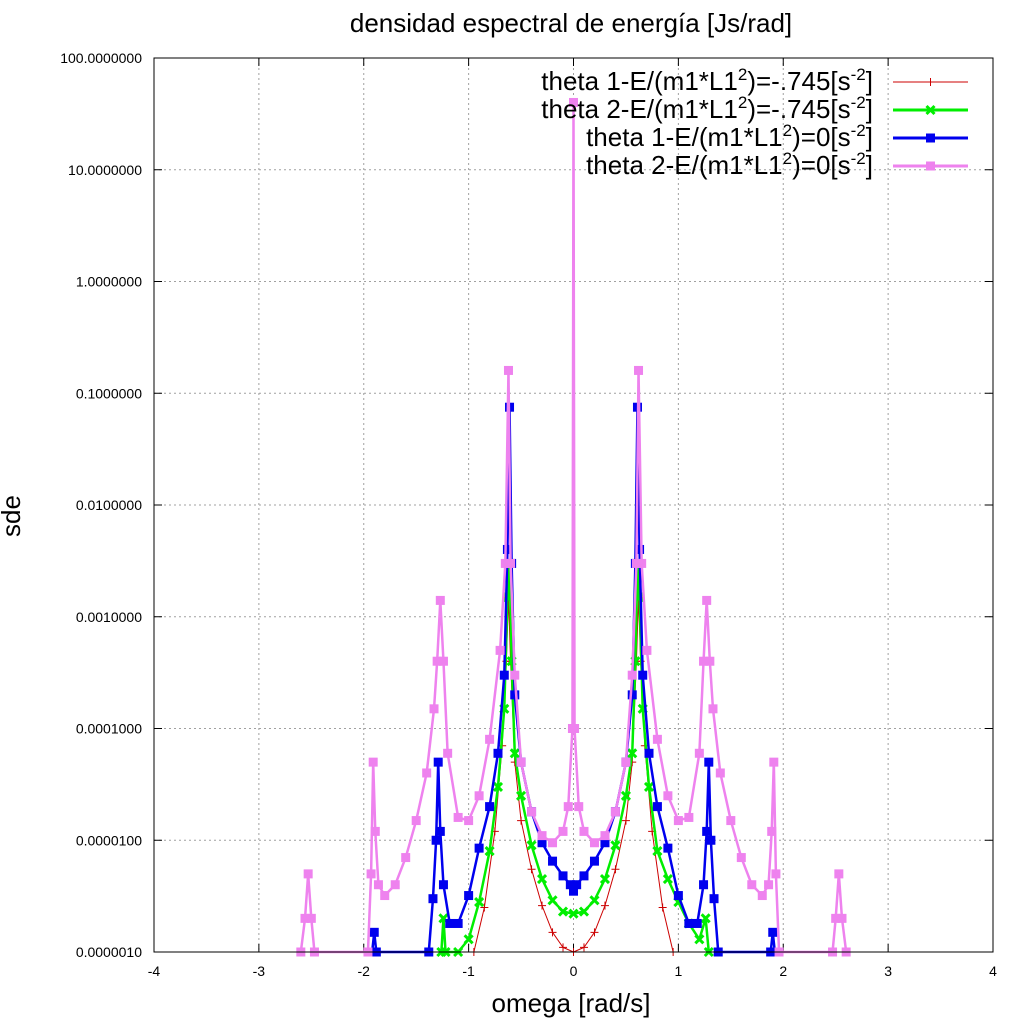 This screenshot has width=1024, height=1024. What do you see at coordinates (109, 393) in the screenshot?
I see `y-tick-label: 0.1000000` at bounding box center [109, 393].